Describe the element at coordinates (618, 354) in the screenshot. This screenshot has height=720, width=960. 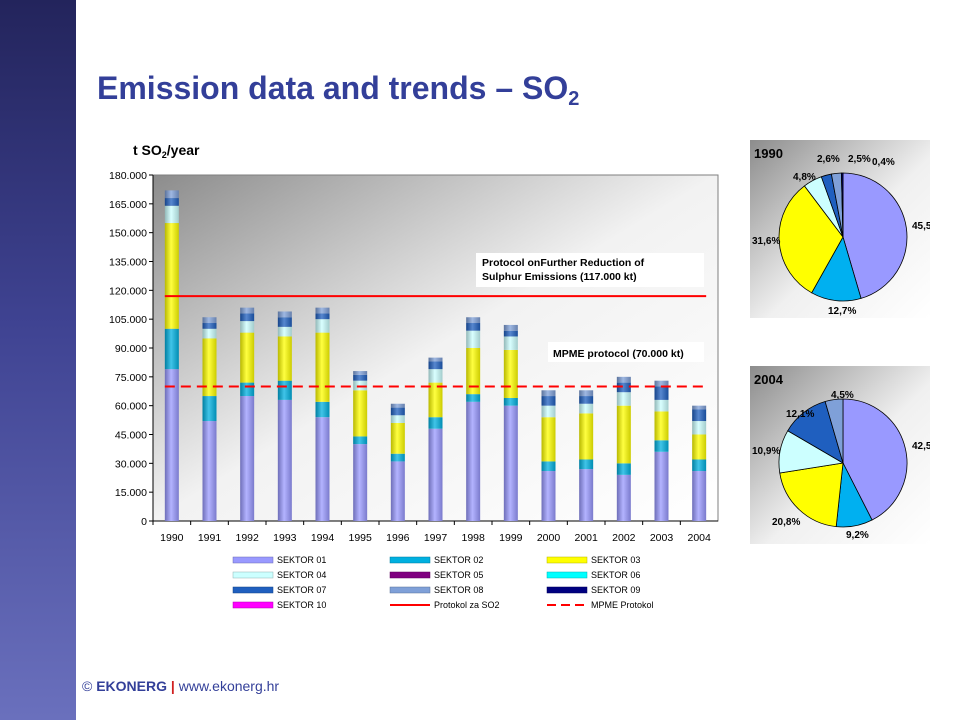
I see `annotation-mpme-text: MPME protocol (70.000 kt)` at that location.